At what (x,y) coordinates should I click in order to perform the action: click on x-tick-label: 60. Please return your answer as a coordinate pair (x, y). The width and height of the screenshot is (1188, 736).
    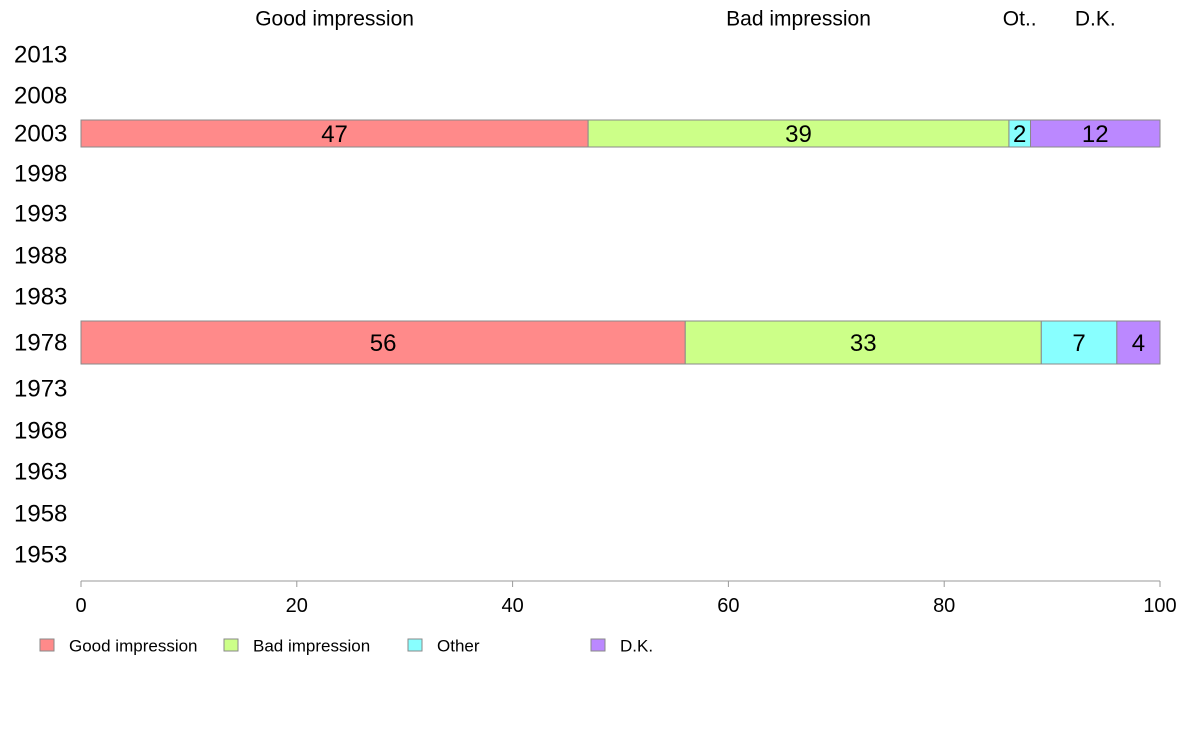
    Looking at the image, I should click on (728, 606).